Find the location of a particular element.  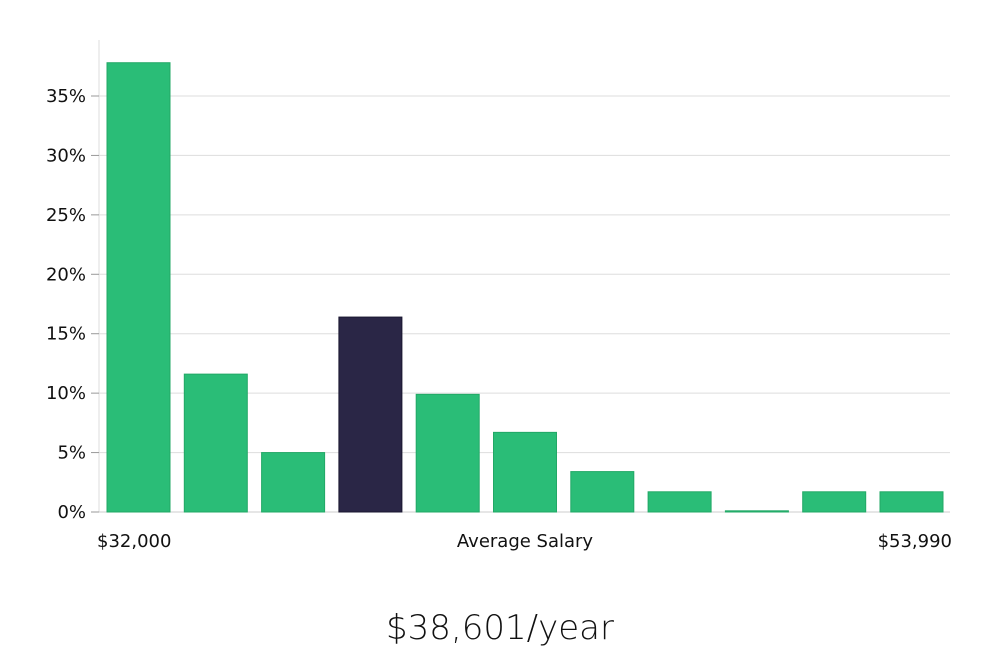

x-range-end-label: $53,990 is located at coordinates (915, 541).